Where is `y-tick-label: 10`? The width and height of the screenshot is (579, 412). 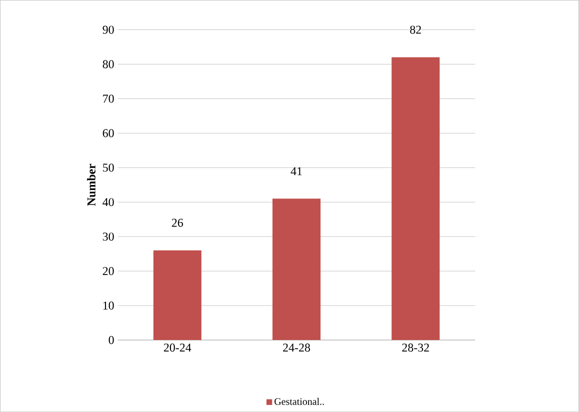
y-tick-label: 10 is located at coordinates (108, 306).